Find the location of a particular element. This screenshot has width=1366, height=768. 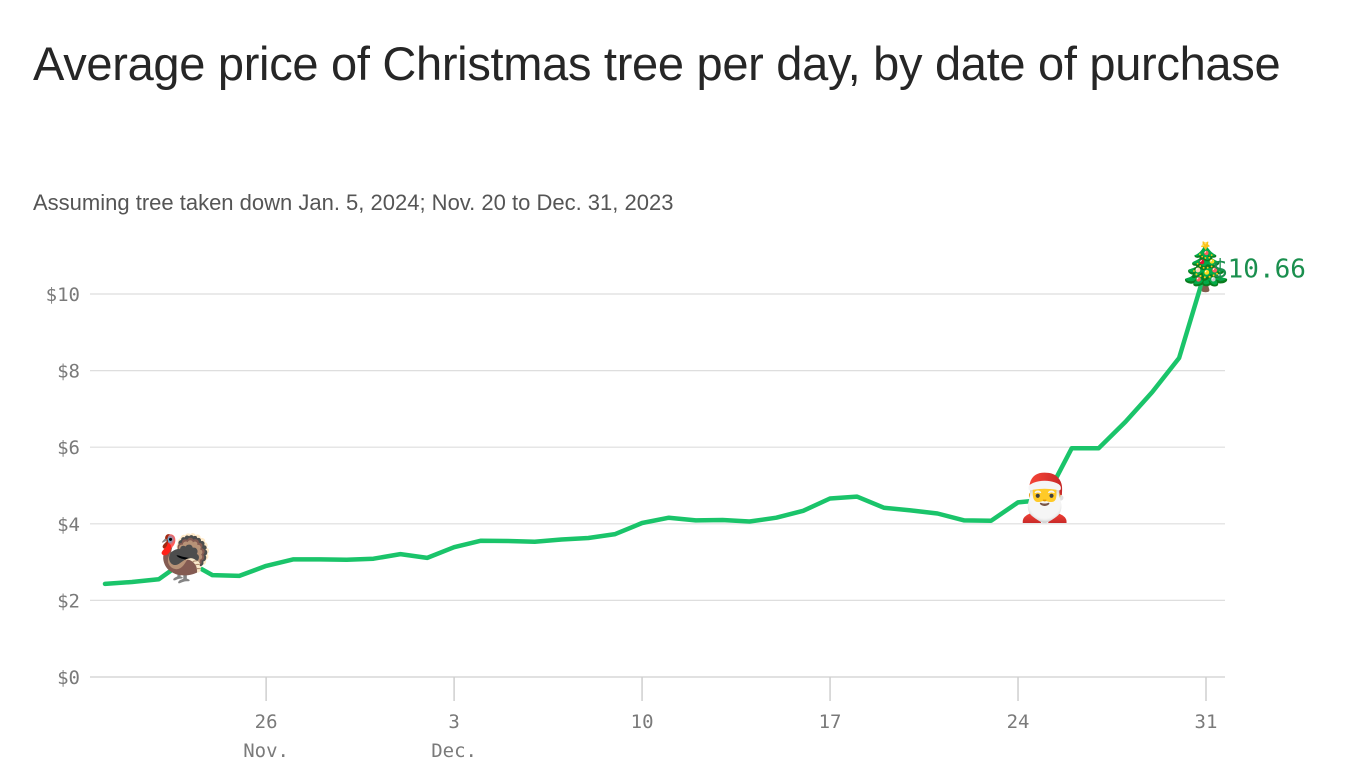

y-tick-label: $10 is located at coordinates (63, 295).